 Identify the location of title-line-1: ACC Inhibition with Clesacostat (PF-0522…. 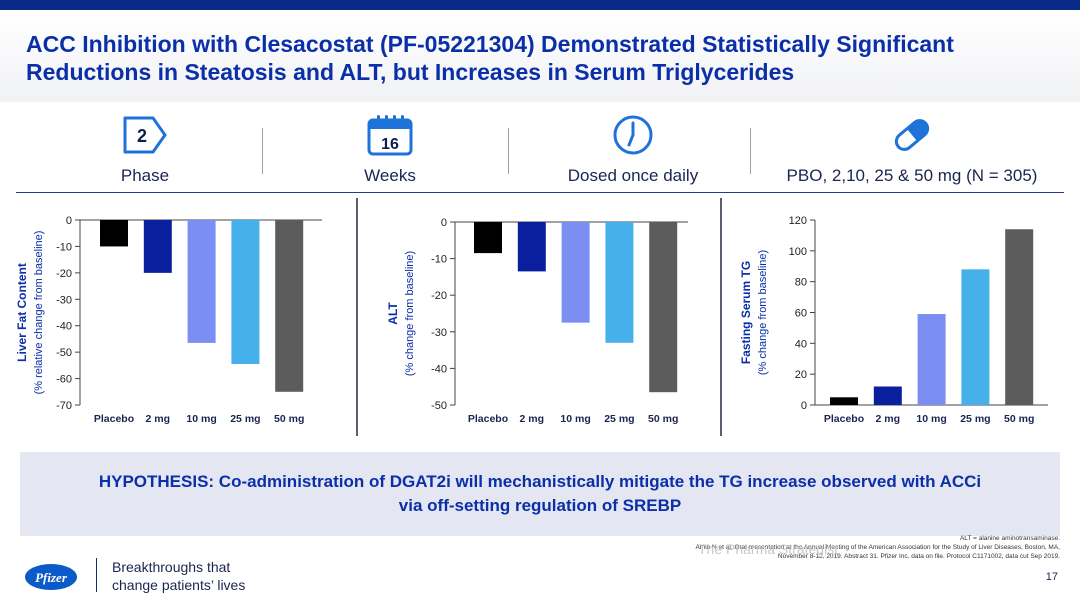
(490, 44).